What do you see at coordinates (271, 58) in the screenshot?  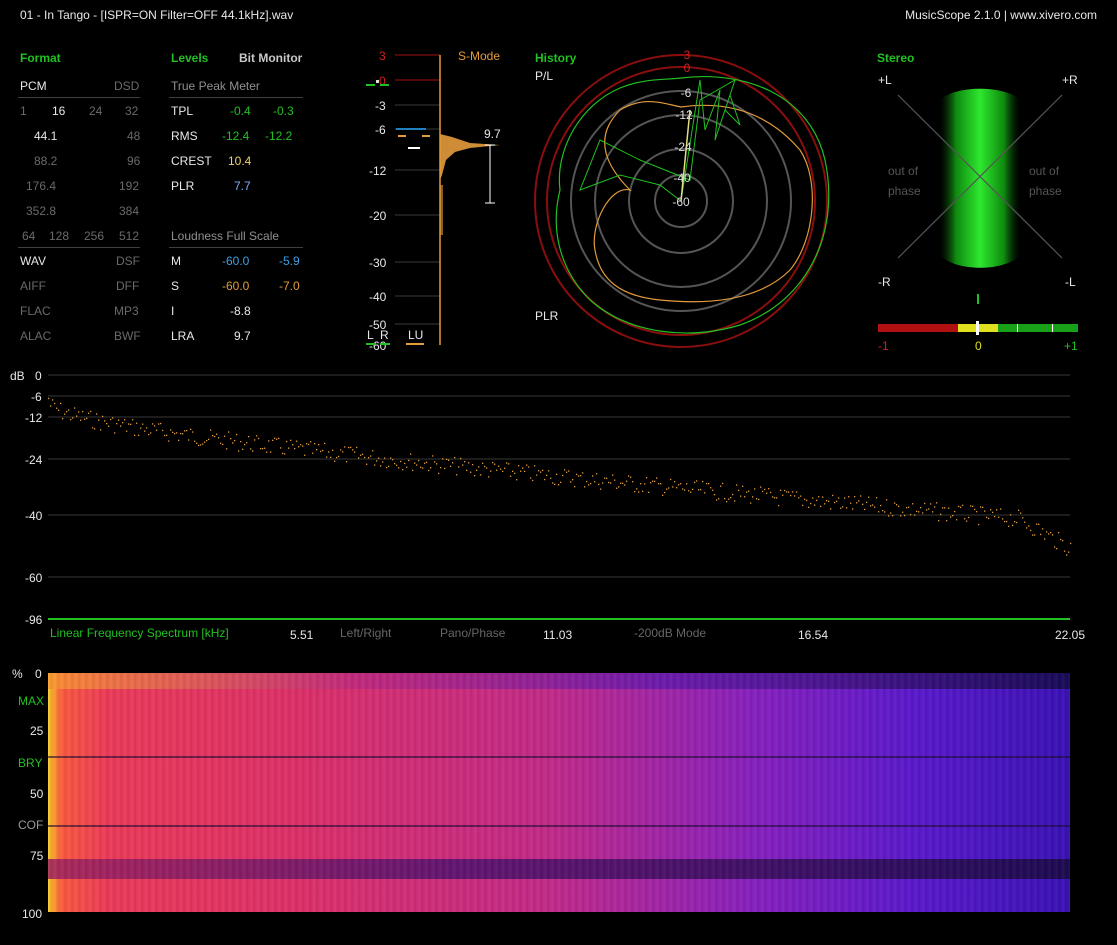 I see `bit-monitor-tab: Bit Monitor` at bounding box center [271, 58].